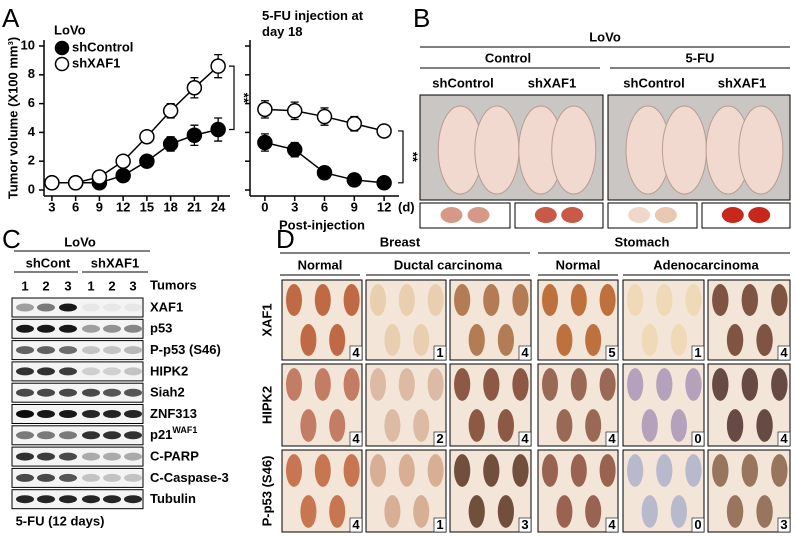 The image size is (796, 536). Describe the element at coordinates (174, 456) in the screenshot. I see `band-label: C-PARP` at that location.